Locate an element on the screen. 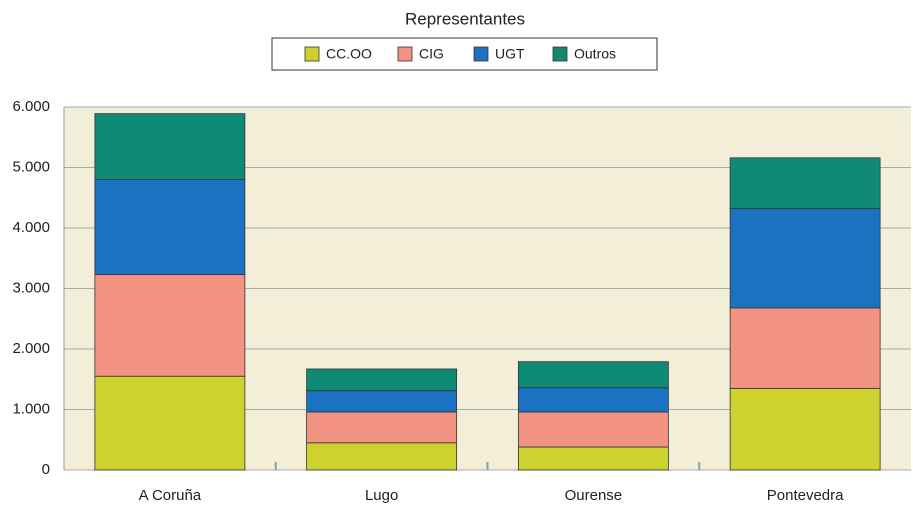  y-tick-label: 1.000 is located at coordinates (31, 408).